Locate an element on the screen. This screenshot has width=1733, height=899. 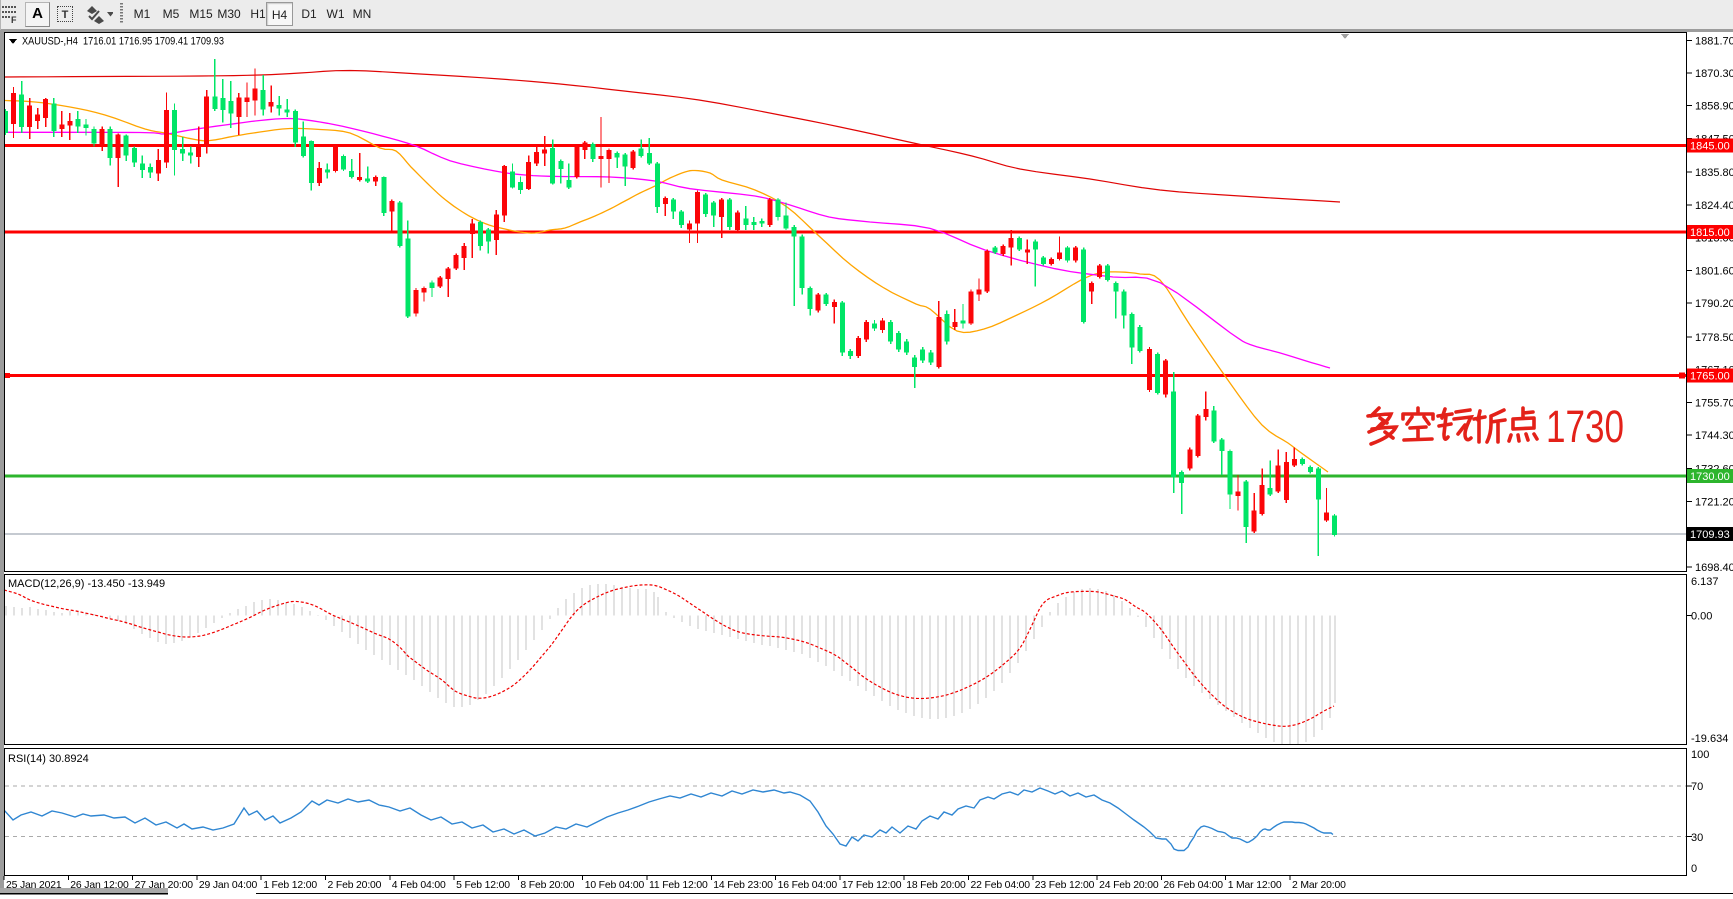
svg-text: 29 Jan 04:00 is located at coordinates (228, 885).